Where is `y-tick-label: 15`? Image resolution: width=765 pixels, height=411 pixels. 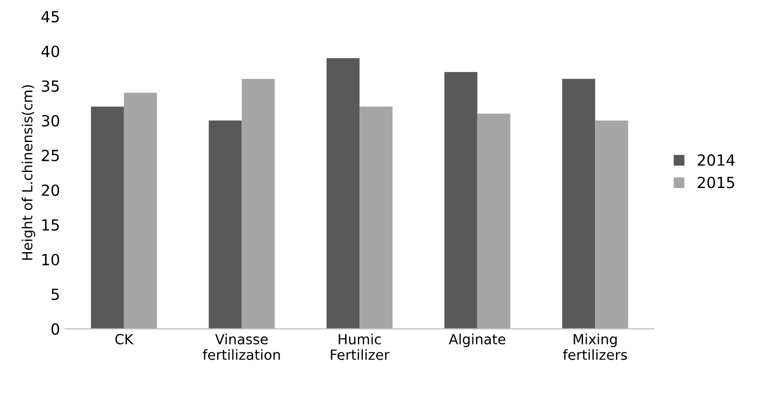
y-tick-label: 15 is located at coordinates (50, 225).